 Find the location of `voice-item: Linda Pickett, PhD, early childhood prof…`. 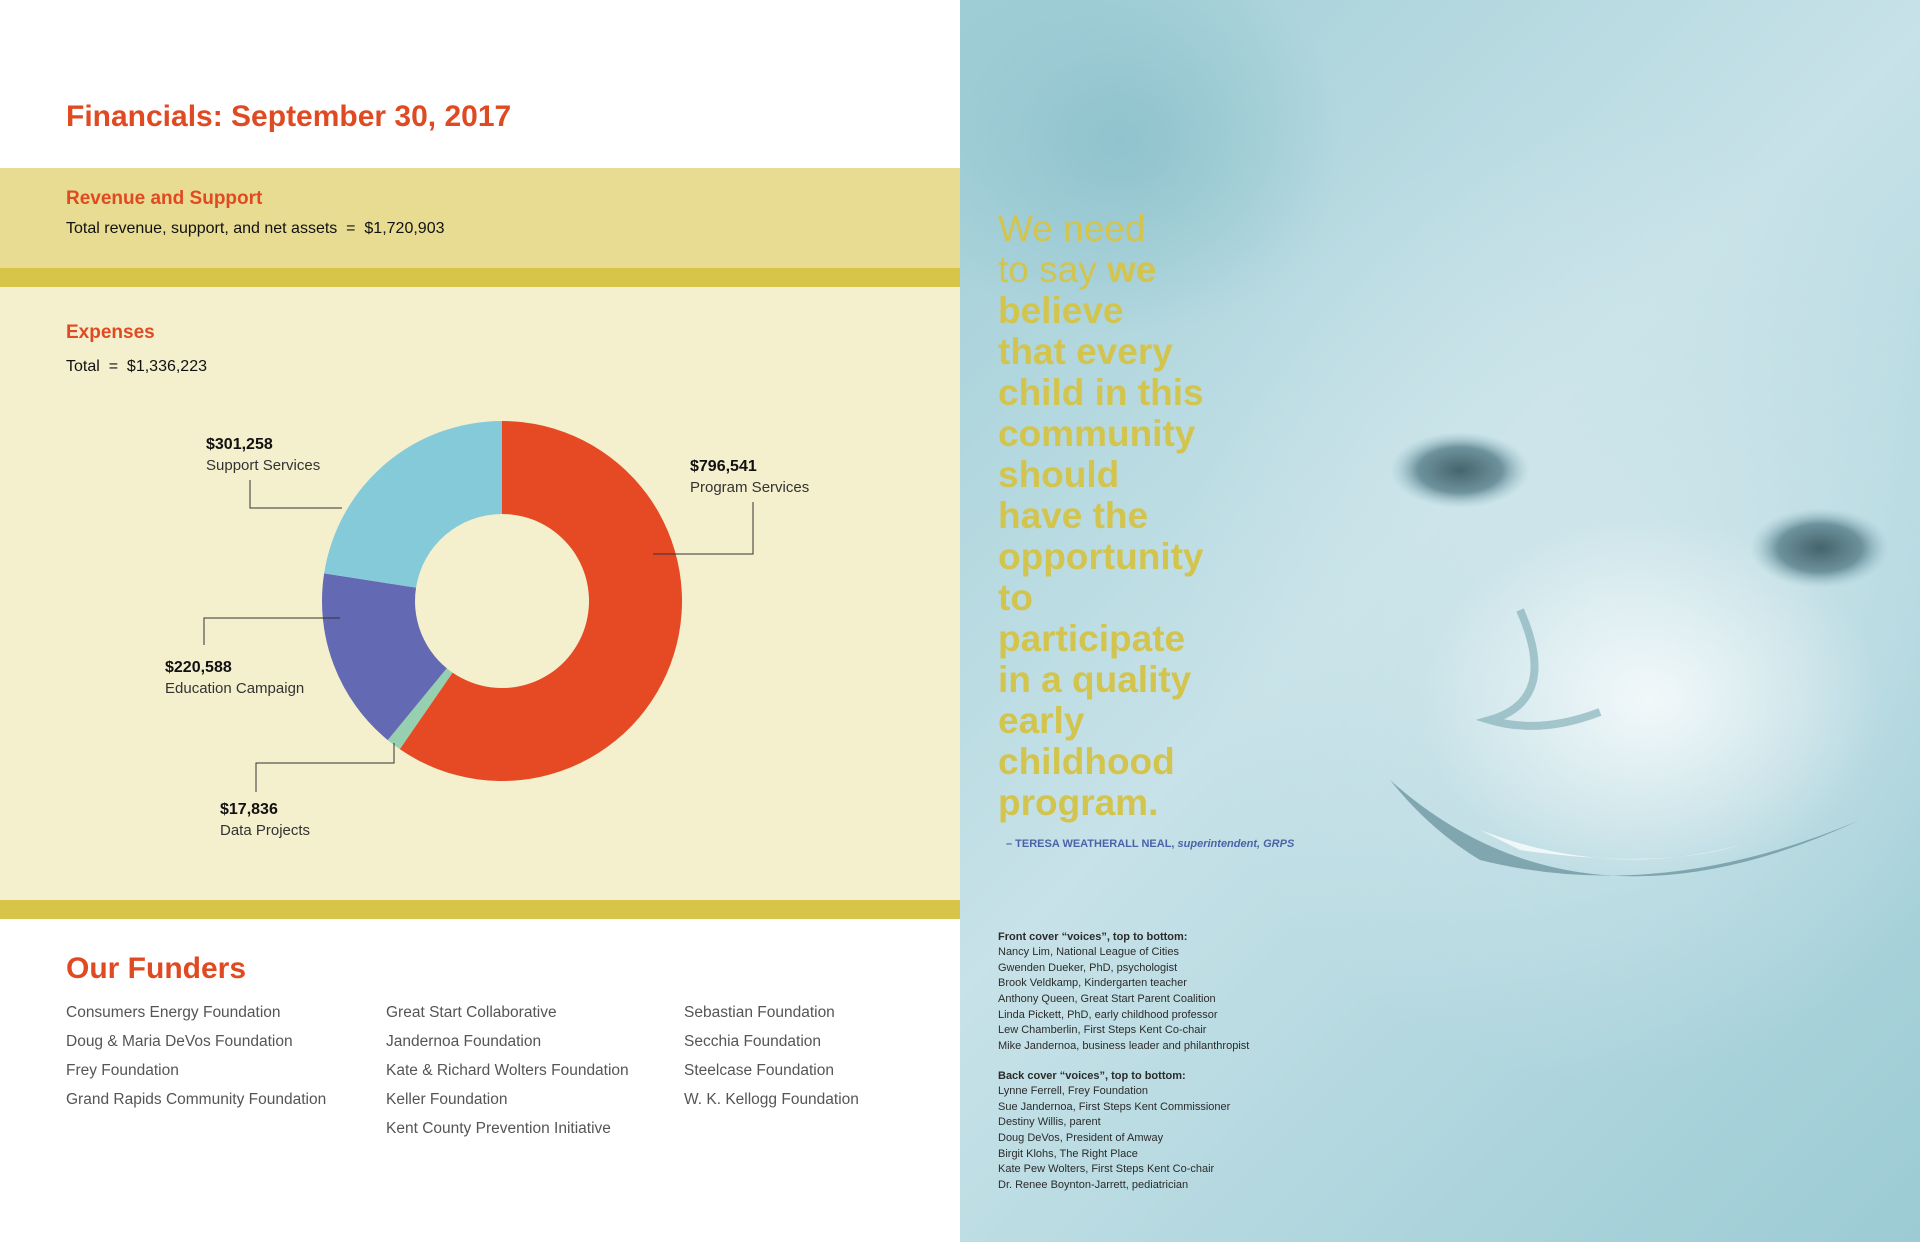

voice-item: Linda Pickett, PhD, early childhood prof… is located at coordinates (1108, 1014).